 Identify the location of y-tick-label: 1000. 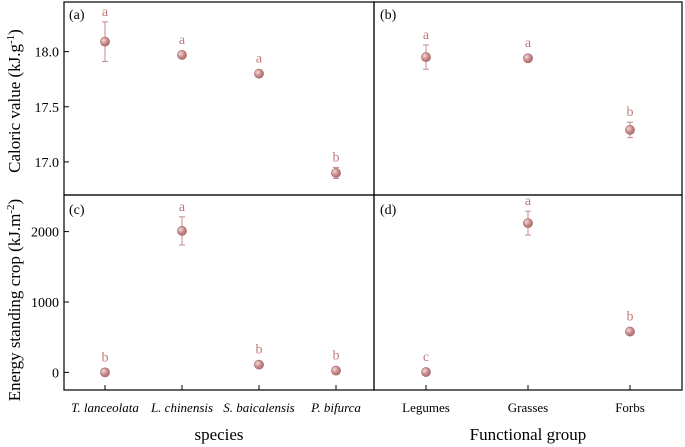
(45, 303).